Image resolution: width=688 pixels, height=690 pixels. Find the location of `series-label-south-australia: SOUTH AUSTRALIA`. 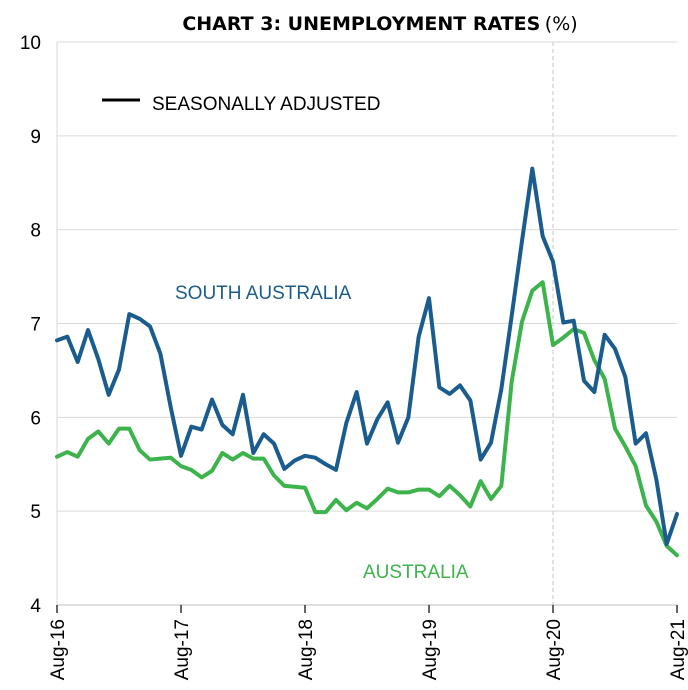

series-label-south-australia: SOUTH AUSTRALIA is located at coordinates (263, 293).